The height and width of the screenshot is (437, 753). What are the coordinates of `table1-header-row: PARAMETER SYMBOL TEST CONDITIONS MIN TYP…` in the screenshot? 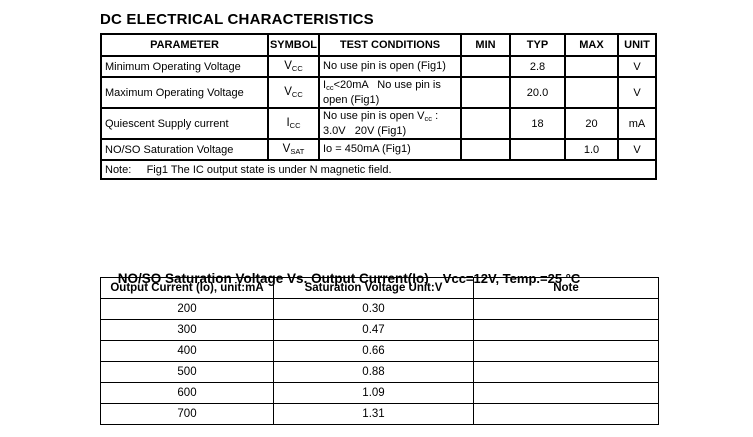 It's located at (378, 45).